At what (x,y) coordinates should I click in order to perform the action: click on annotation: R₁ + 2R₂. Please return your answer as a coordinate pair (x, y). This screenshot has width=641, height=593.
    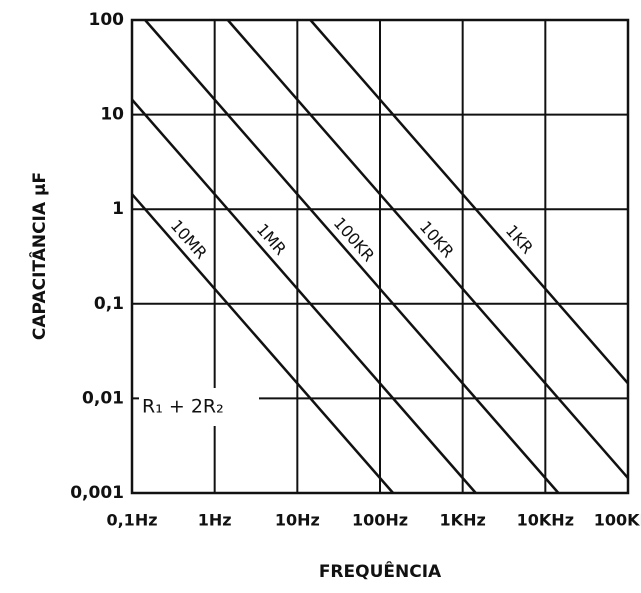
    Looking at the image, I should click on (183, 407).